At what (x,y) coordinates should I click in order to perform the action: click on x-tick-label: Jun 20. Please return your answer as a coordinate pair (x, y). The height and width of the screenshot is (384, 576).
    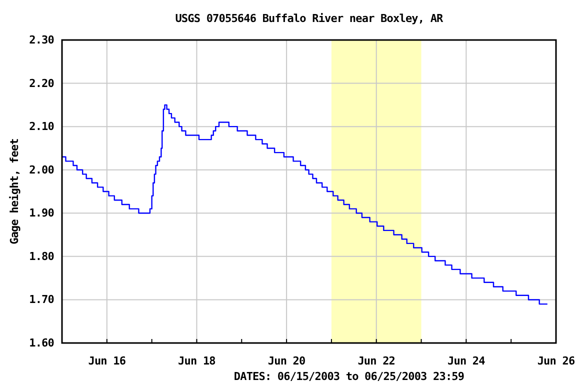
    Looking at the image, I should click on (287, 361).